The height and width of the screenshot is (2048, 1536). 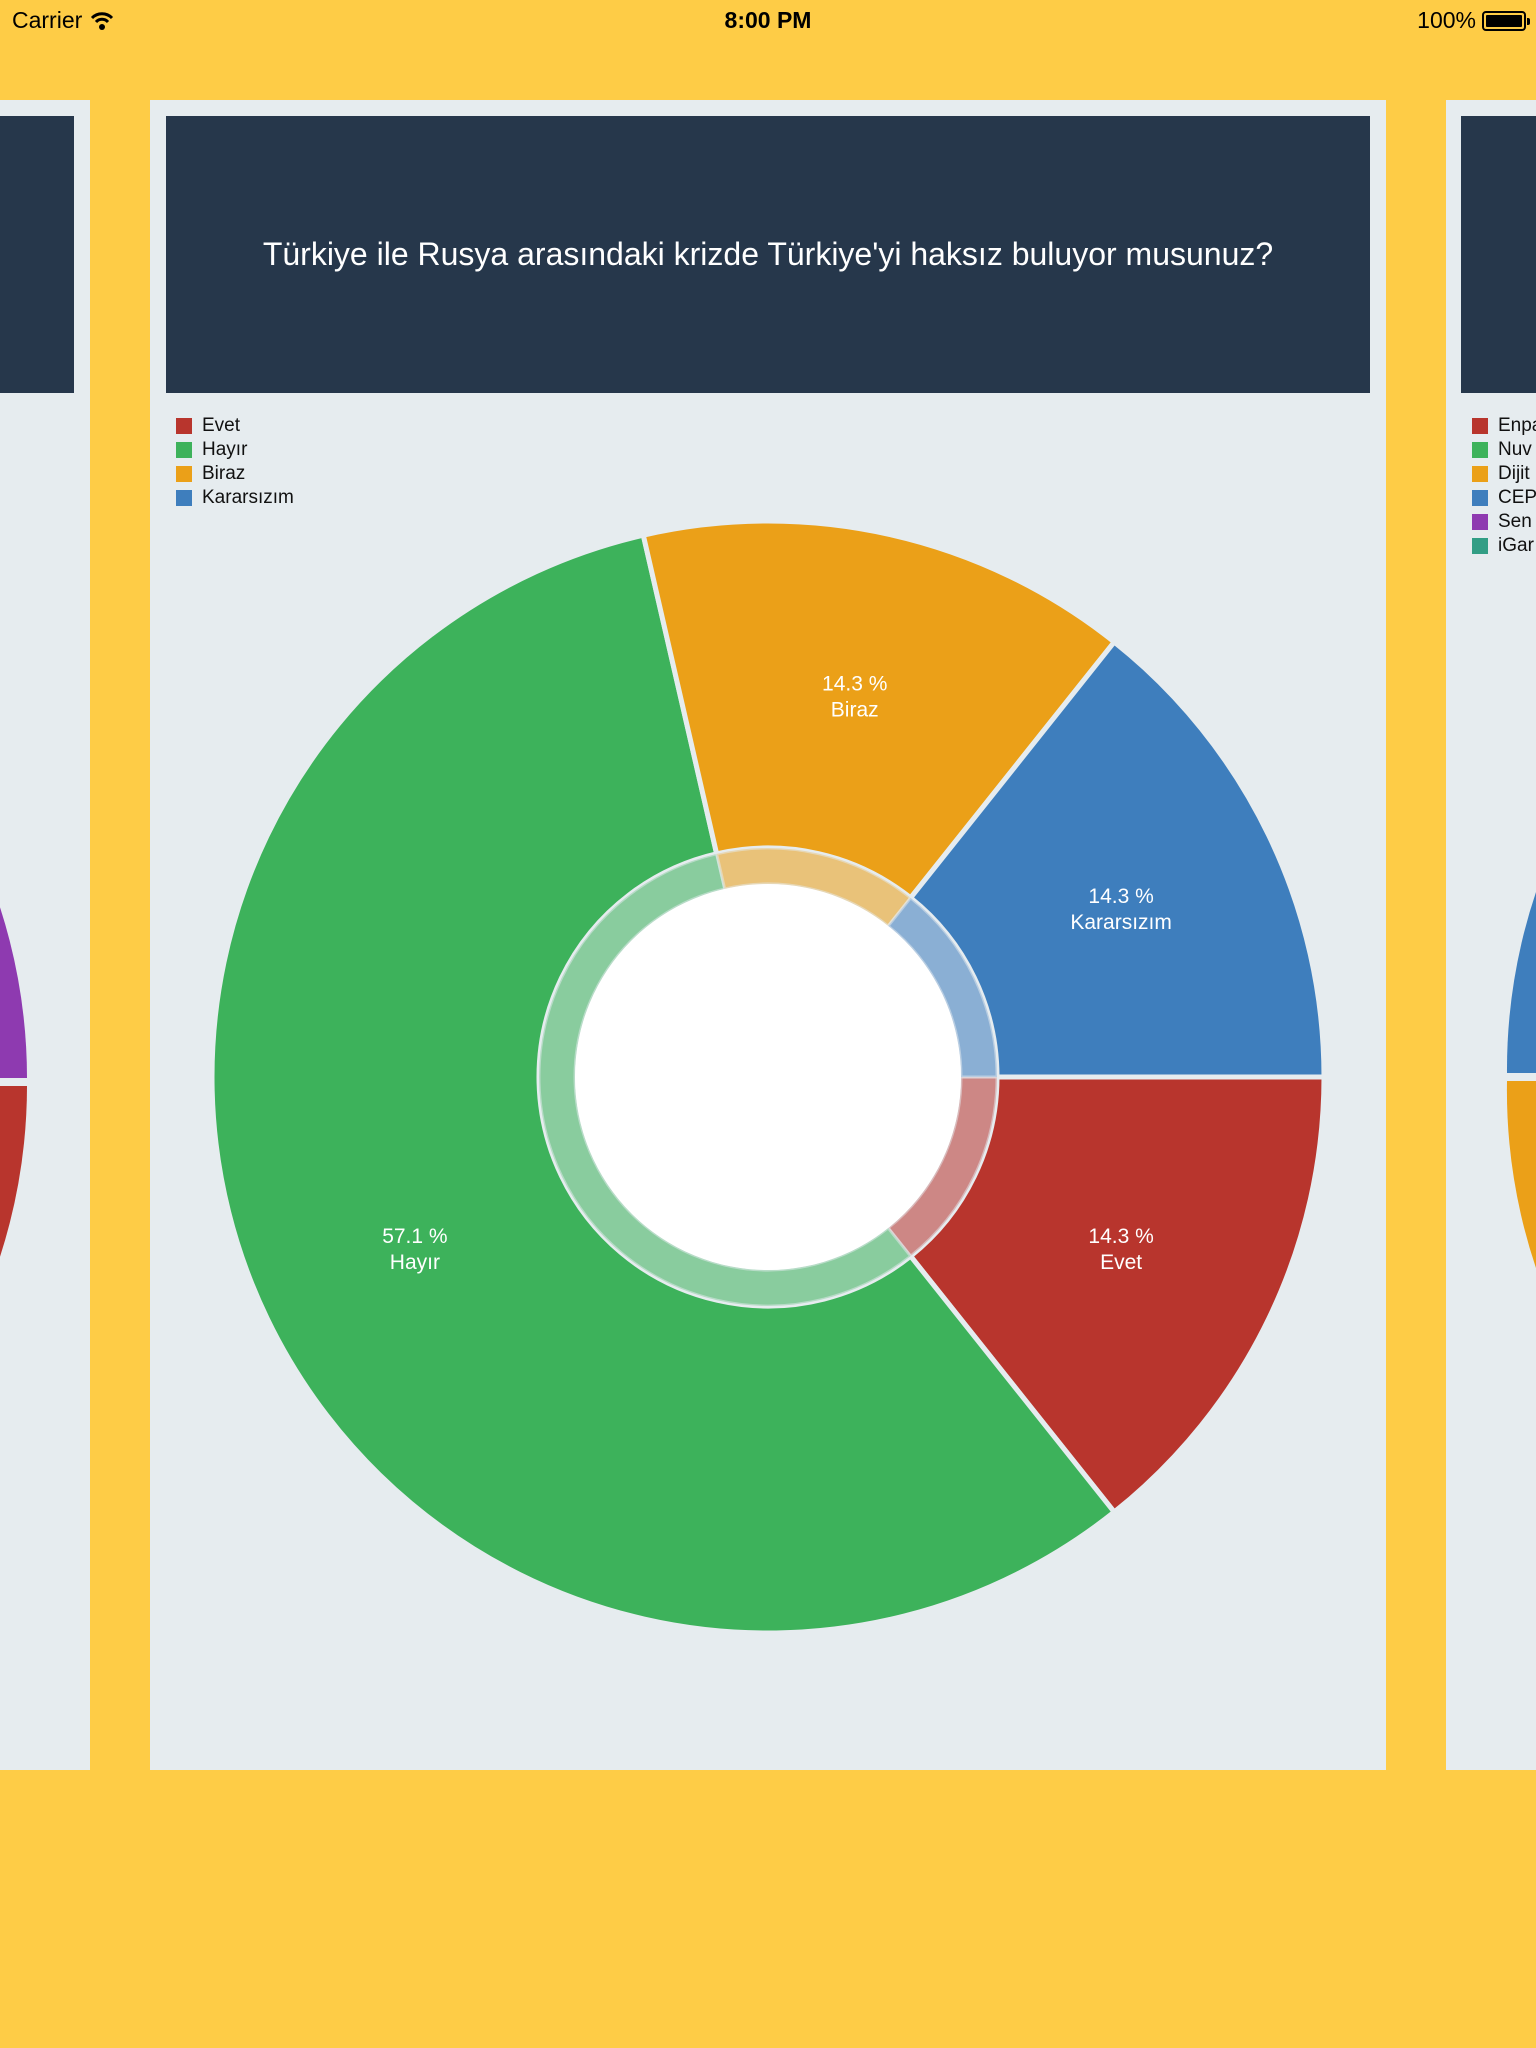 What do you see at coordinates (102, 20) in the screenshot?
I see `wifi-icon` at bounding box center [102, 20].